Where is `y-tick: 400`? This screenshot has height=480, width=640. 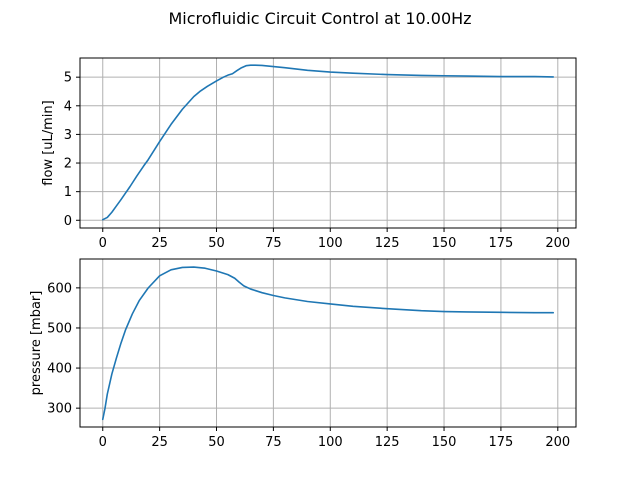 y-tick: 400 is located at coordinates (63, 369).